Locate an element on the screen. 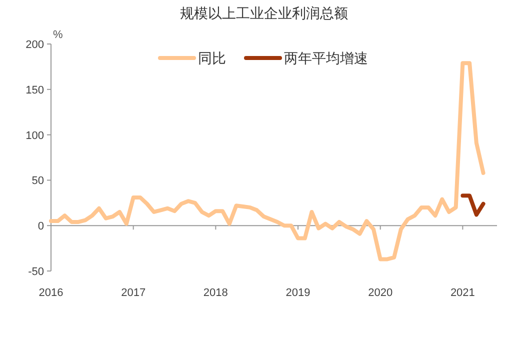 Image resolution: width=528 pixels, height=338 pixels. x-tick-label: 2021 is located at coordinates (462, 293).